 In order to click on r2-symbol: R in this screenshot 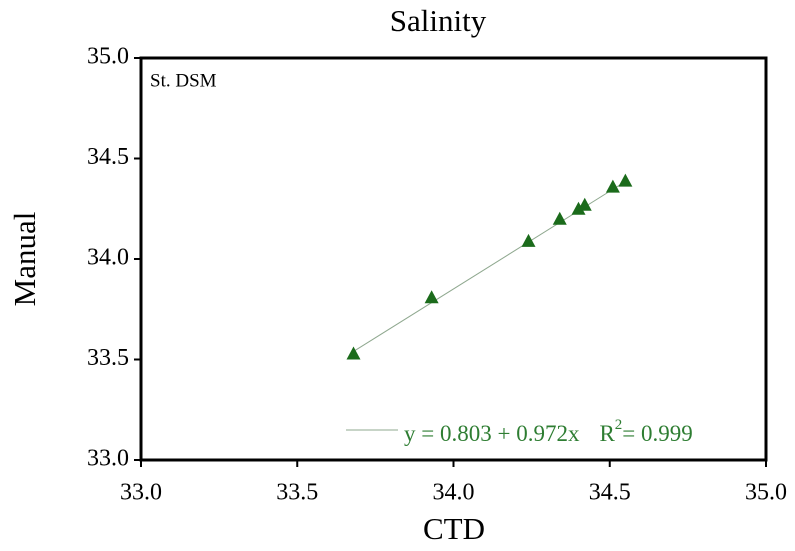, I will do `click(607, 433)`.